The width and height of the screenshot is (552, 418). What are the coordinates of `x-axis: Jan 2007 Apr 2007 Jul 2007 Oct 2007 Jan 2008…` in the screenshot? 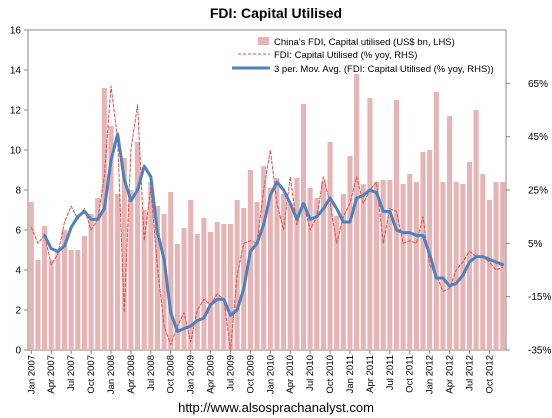 It's located at (260, 372).